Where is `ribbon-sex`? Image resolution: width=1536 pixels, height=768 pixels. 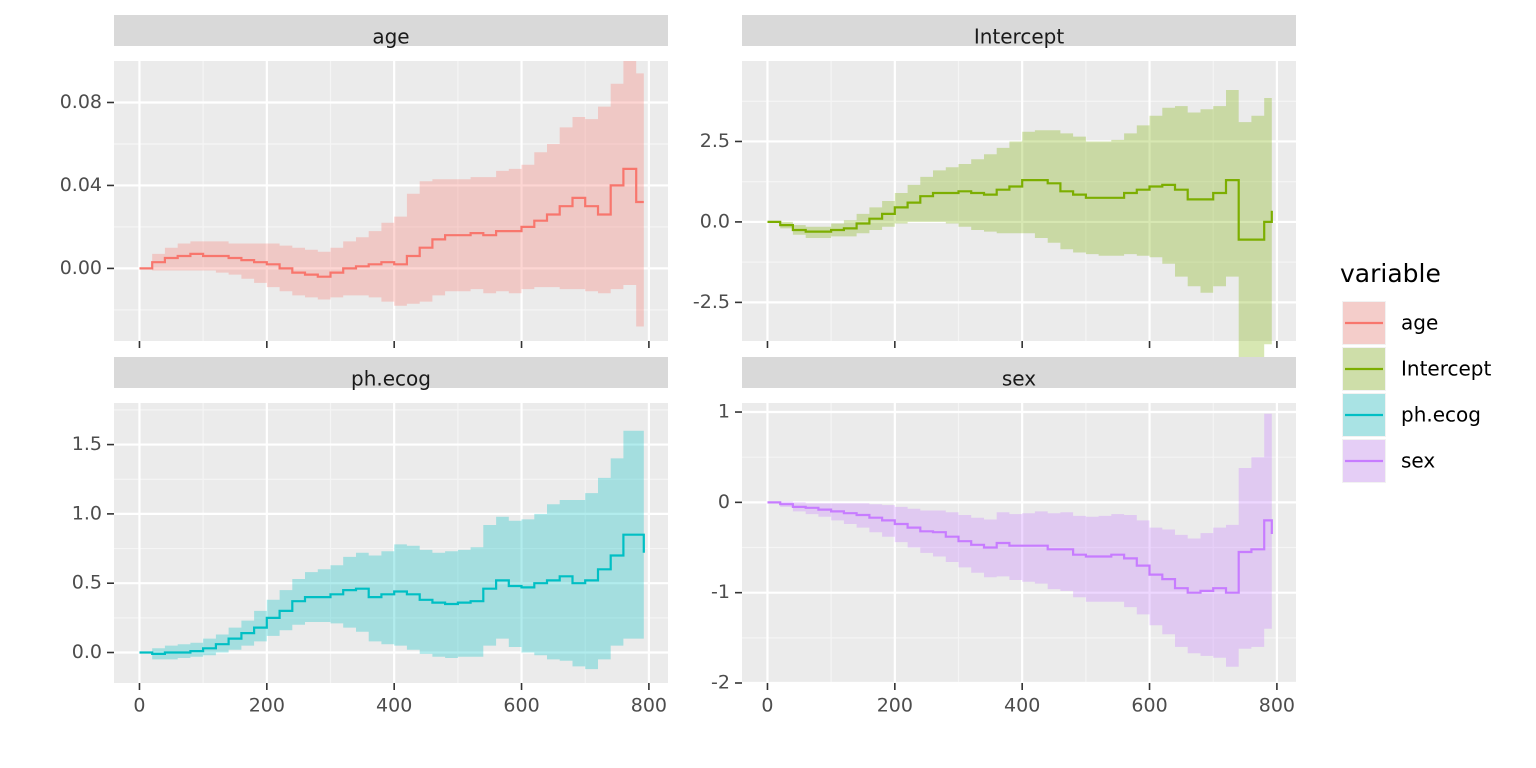
ribbon-sex is located at coordinates (1019, 540).